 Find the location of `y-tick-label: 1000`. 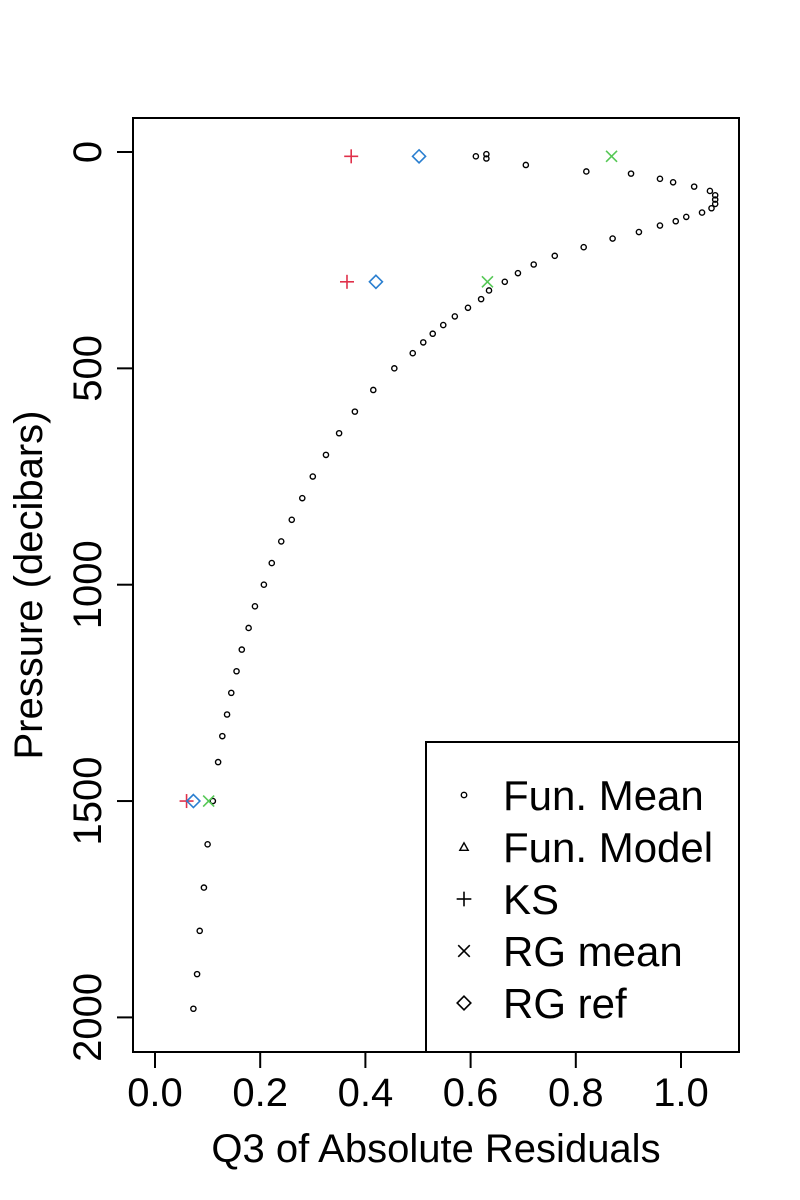

y-tick-label: 1000 is located at coordinates (88, 584).